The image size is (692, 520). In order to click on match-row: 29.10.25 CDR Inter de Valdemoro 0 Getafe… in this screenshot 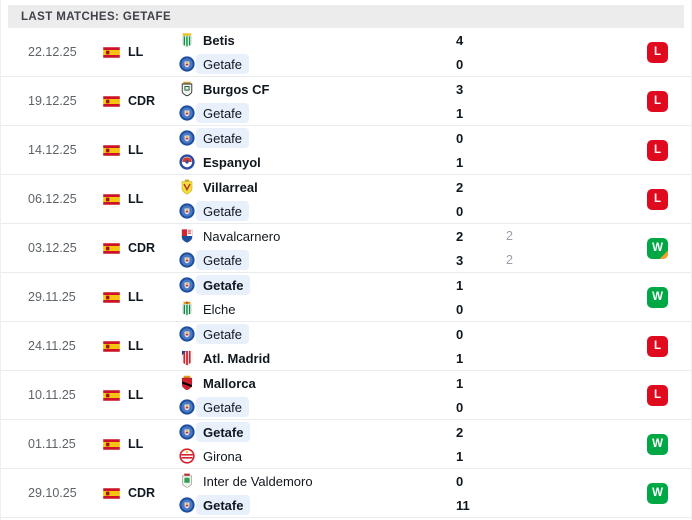, I will do `click(346, 493)`.